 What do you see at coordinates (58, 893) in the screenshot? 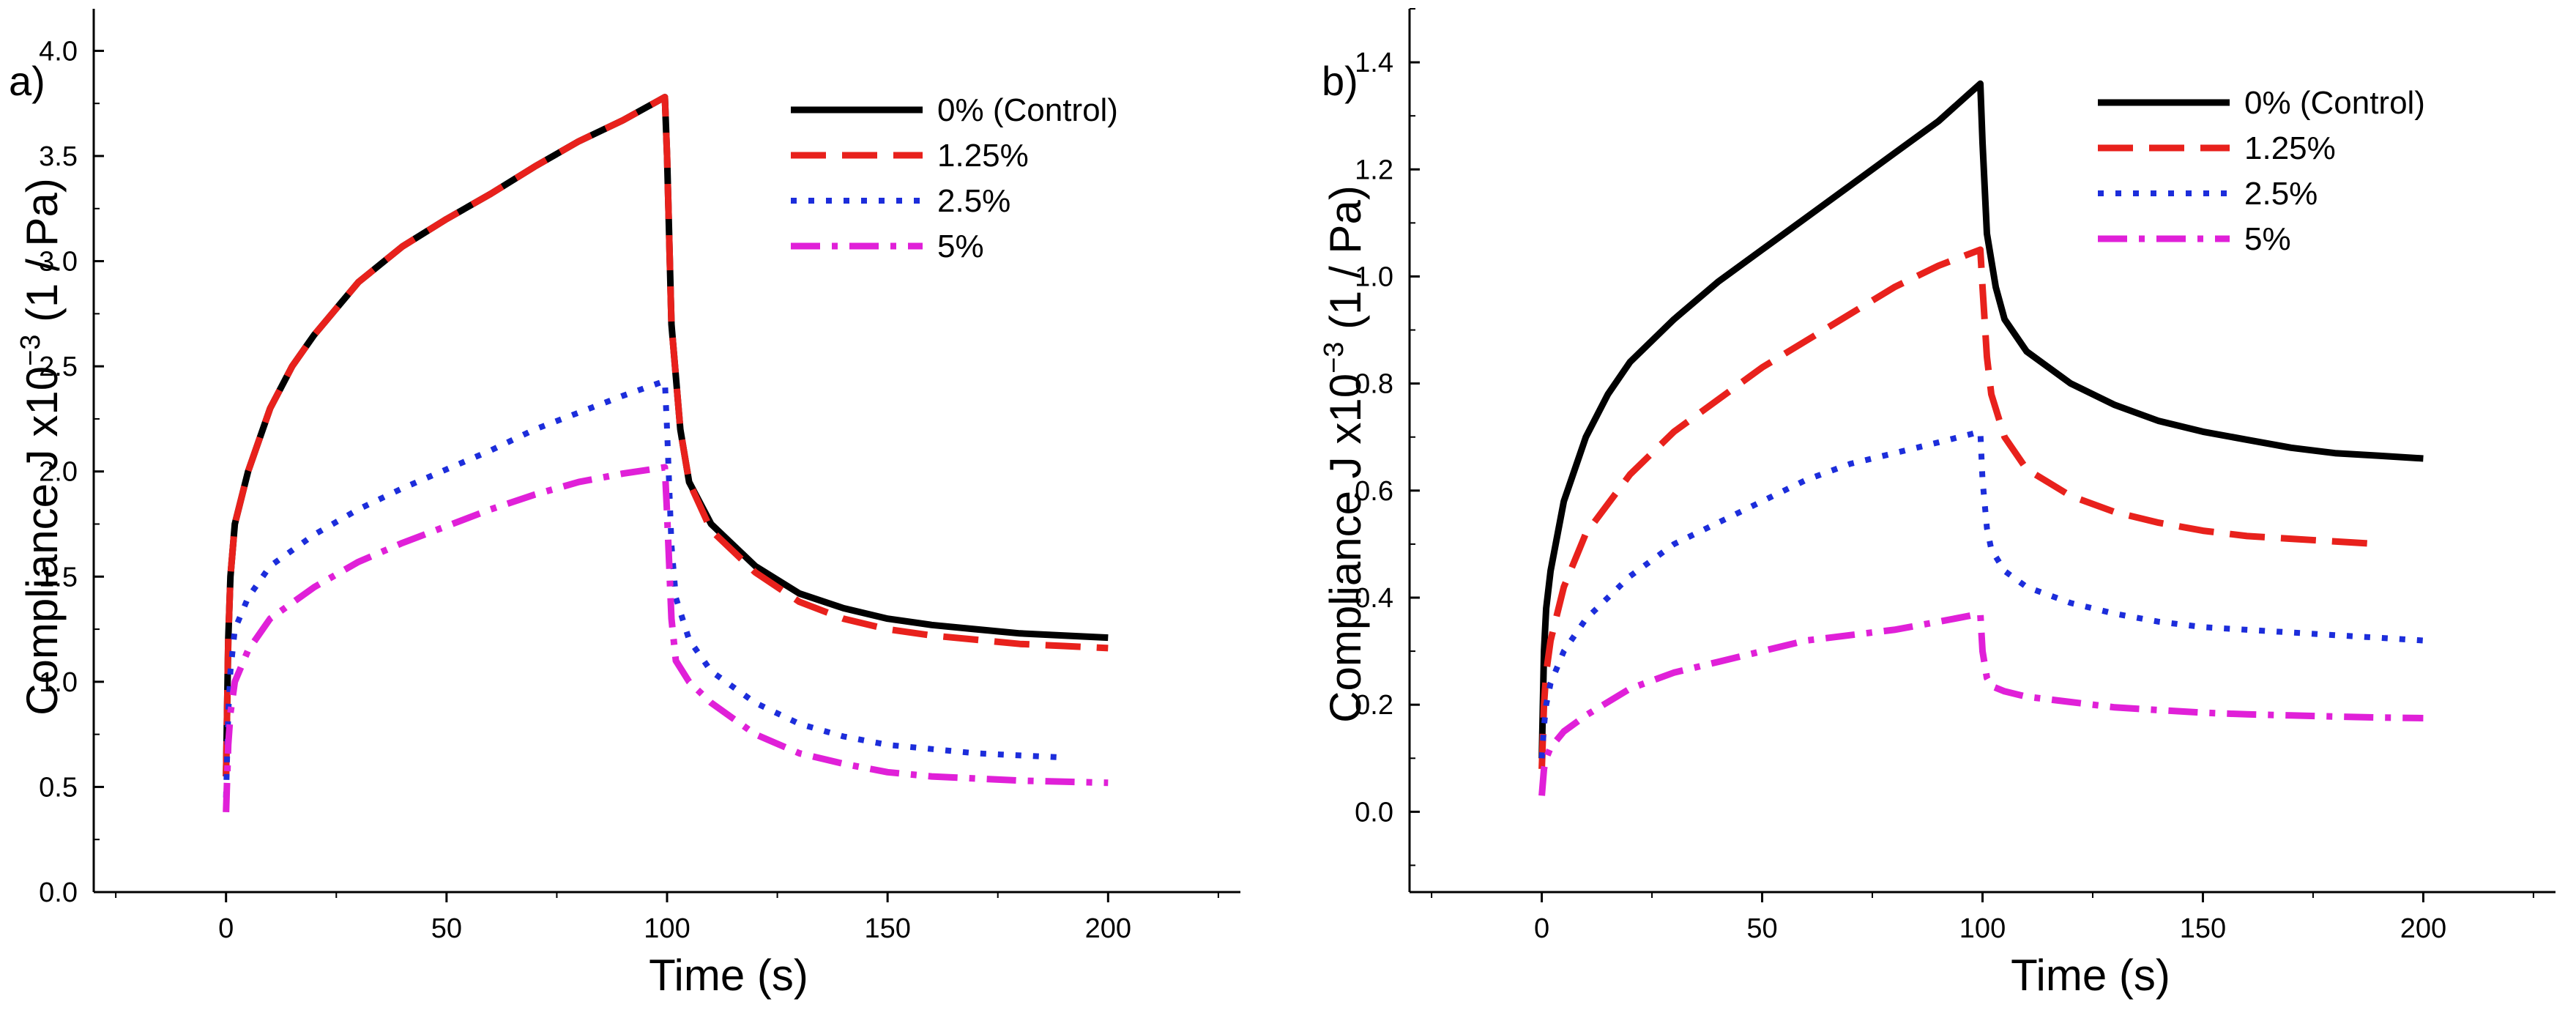
I see `panel-a-y-tick-label: 0.0` at bounding box center [58, 893].